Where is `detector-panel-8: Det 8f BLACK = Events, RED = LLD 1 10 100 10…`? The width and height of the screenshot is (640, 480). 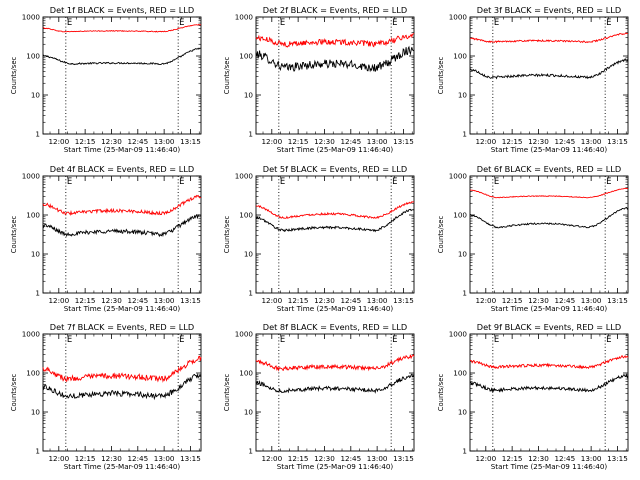 detector-panel-8: Det 8f BLACK = Events, RED = LLD 1 10 100 10… is located at coordinates (319, 396).